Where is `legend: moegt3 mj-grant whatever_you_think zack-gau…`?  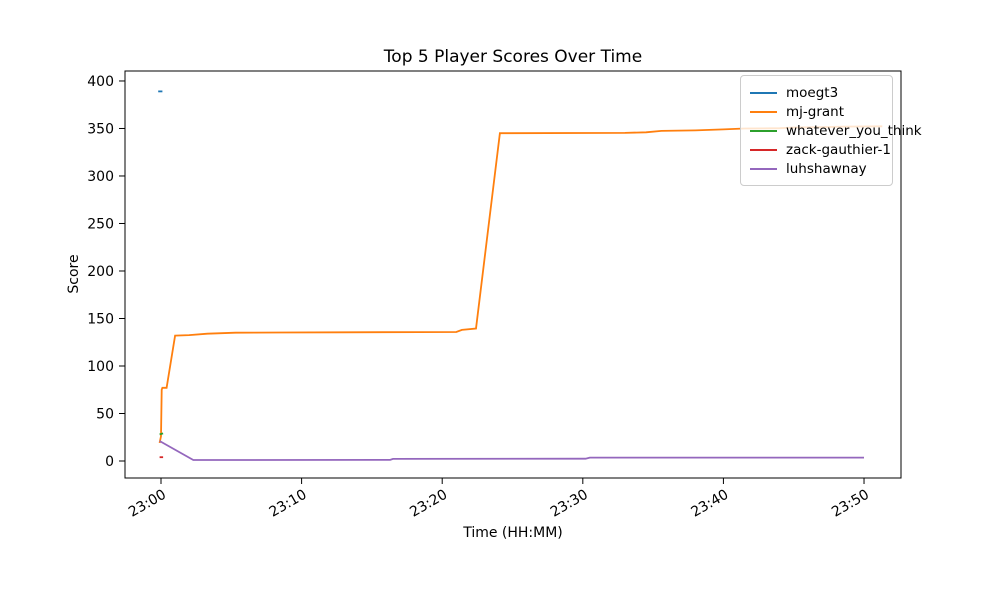
legend: moegt3 mj-grant whatever_you_think zack-gau… is located at coordinates (831, 130).